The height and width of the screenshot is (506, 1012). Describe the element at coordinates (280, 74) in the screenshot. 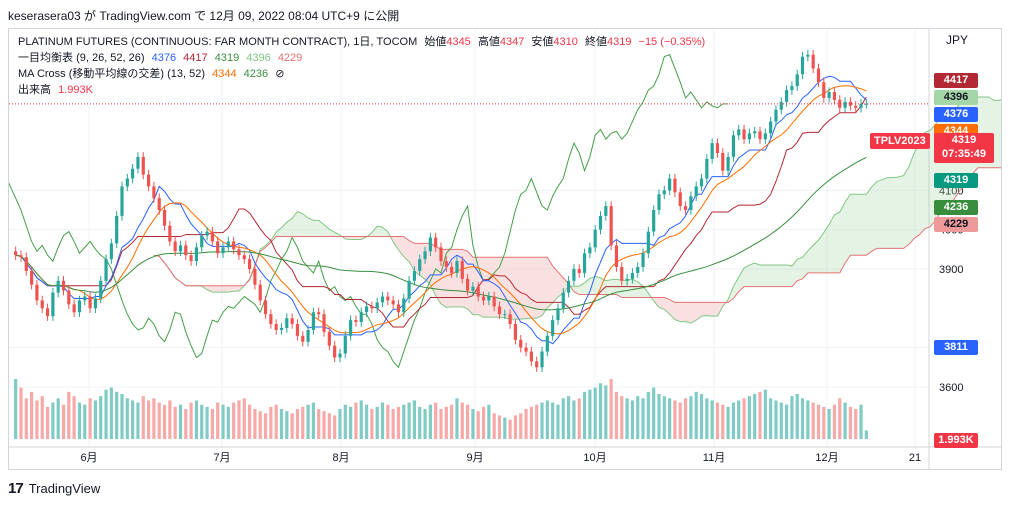

I see `hidden-icon: ⊘` at that location.